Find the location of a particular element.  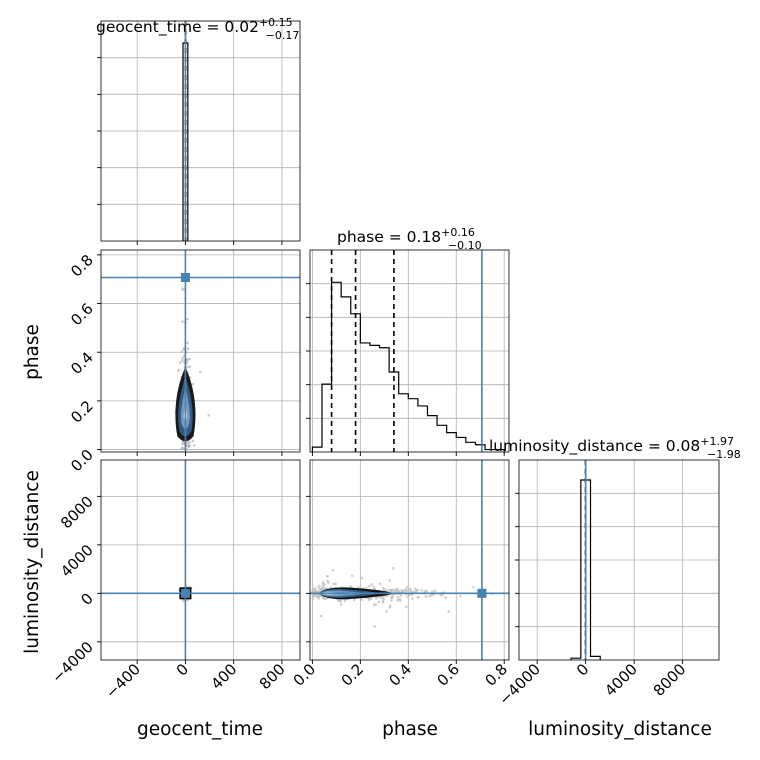

x-tick-label: −400 is located at coordinates (123, 681).